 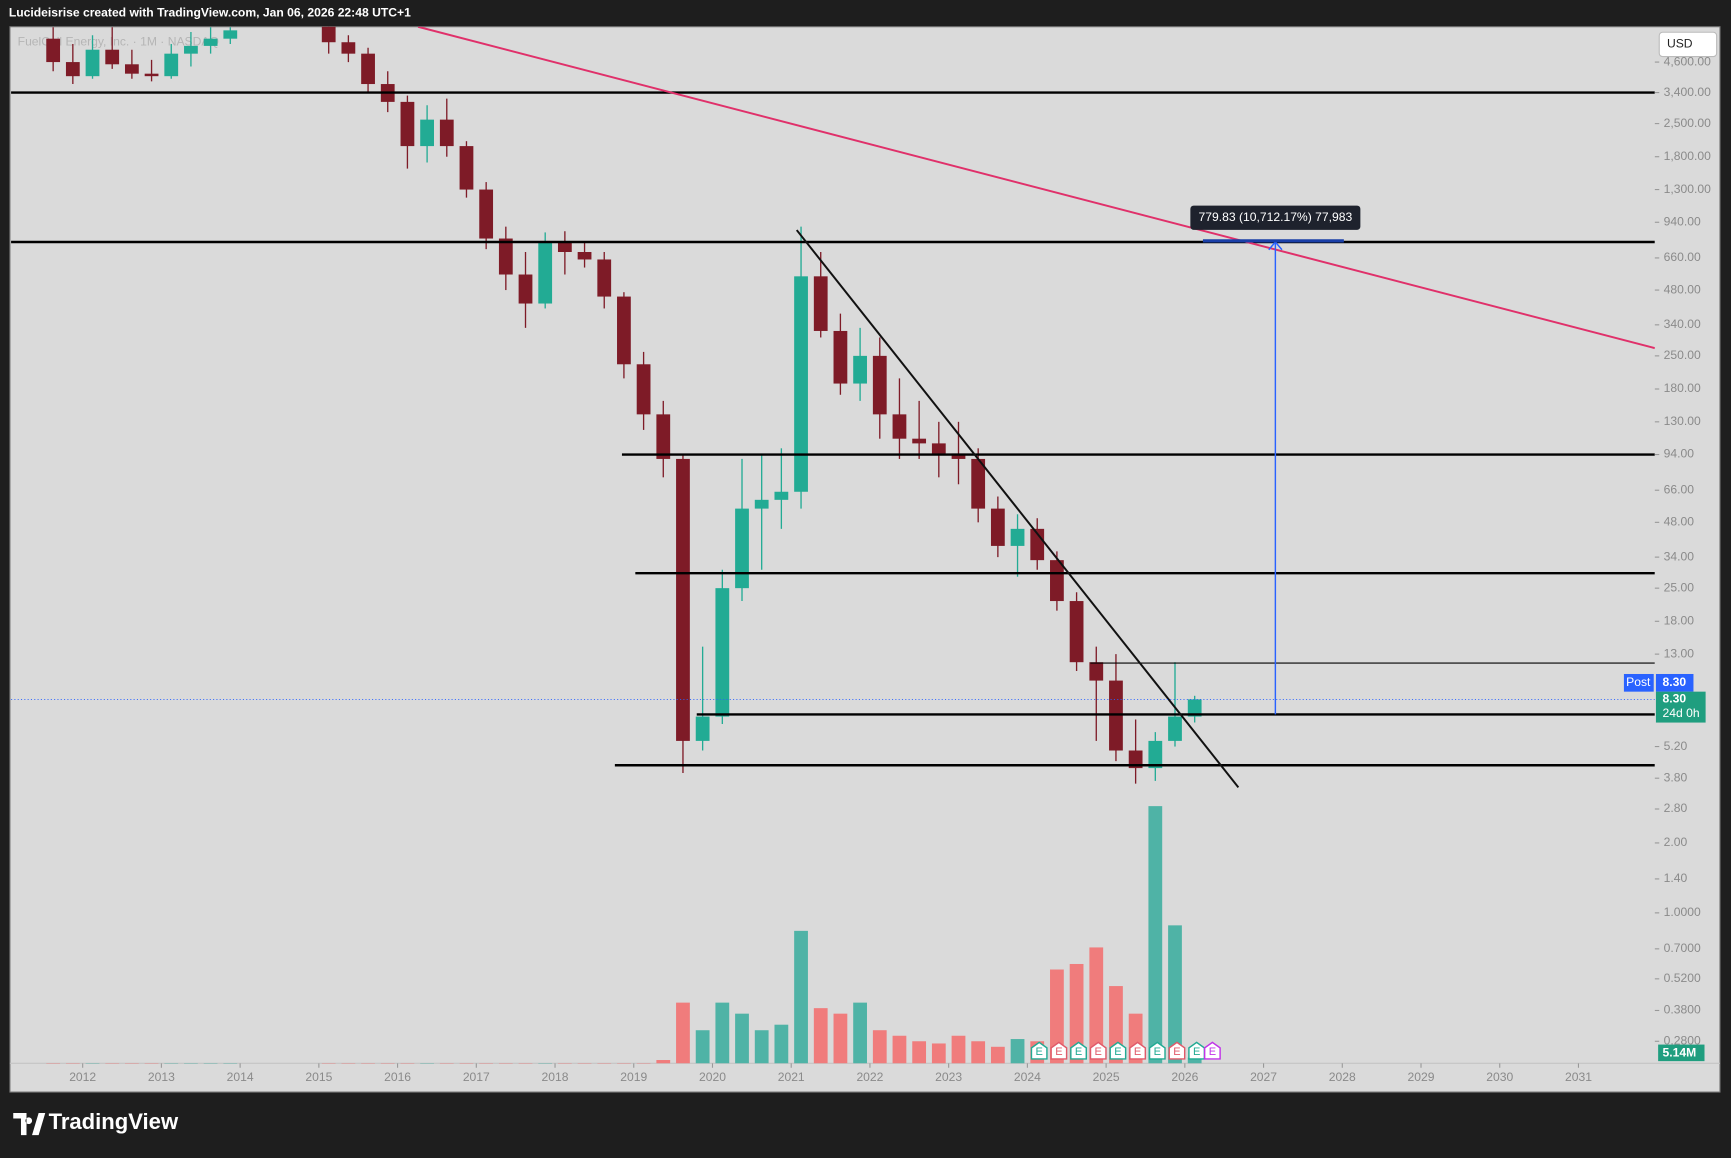 What do you see at coordinates (1682, 912) in the screenshot?
I see `y-tick-label: 1.0000` at bounding box center [1682, 912].